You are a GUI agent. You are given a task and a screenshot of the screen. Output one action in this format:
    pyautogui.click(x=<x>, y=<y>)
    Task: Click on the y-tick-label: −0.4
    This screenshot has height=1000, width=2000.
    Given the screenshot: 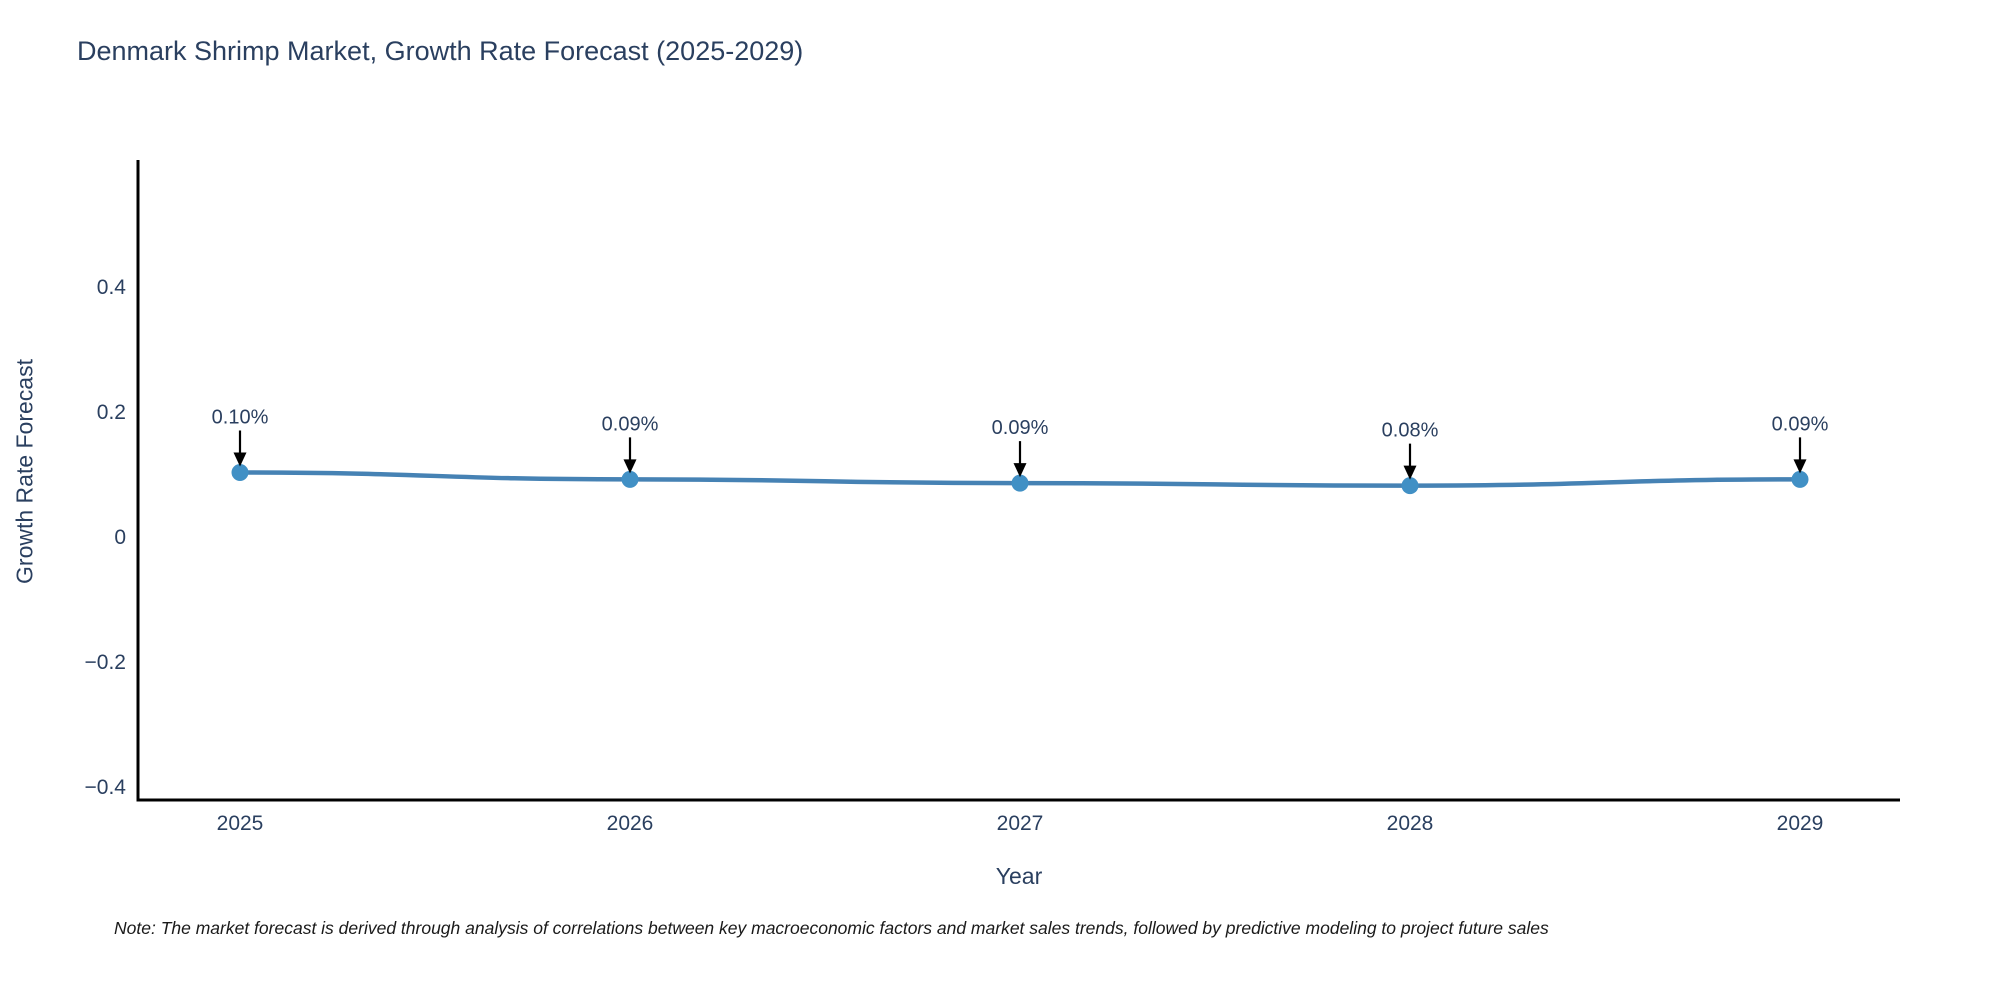 What is the action you would take?
    pyautogui.click(x=106, y=787)
    